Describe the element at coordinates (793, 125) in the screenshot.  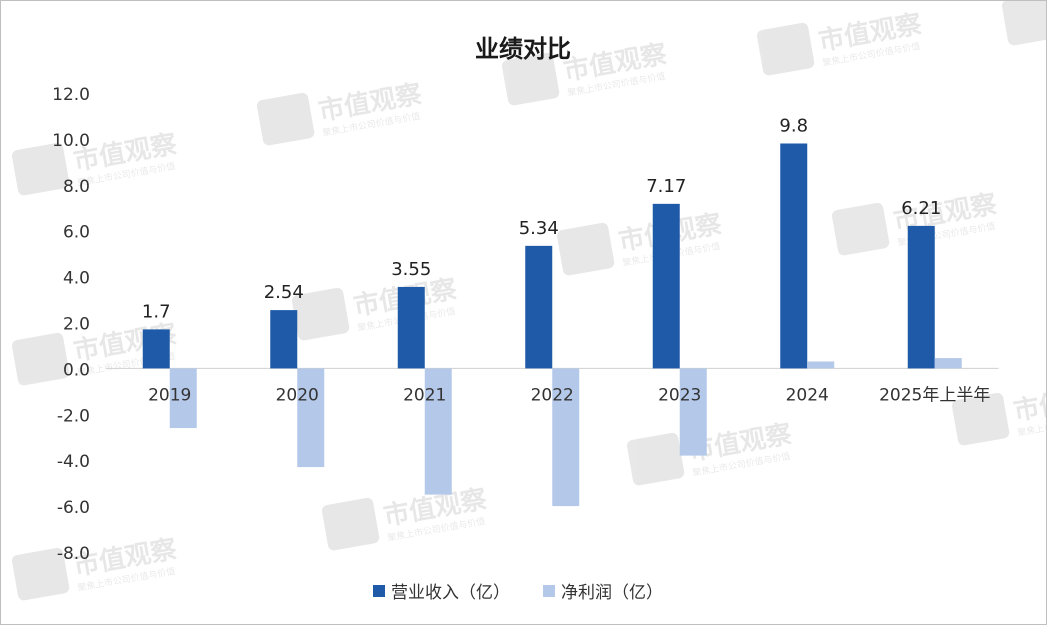
I see `data-label: 9.8` at that location.